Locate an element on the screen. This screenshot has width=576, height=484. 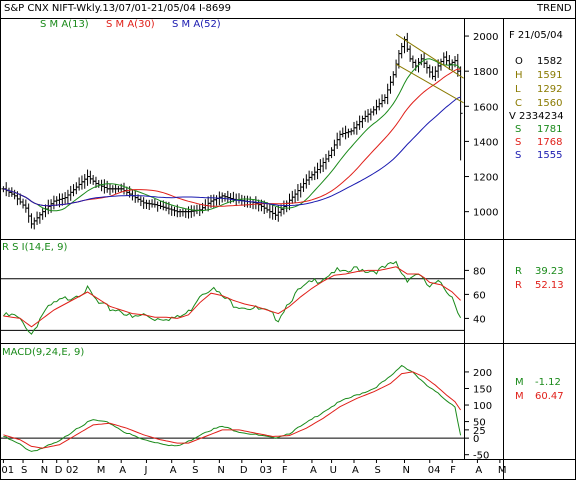
sidebar-macd-values: M -1.12 M 60.47 is located at coordinates (539, 389).